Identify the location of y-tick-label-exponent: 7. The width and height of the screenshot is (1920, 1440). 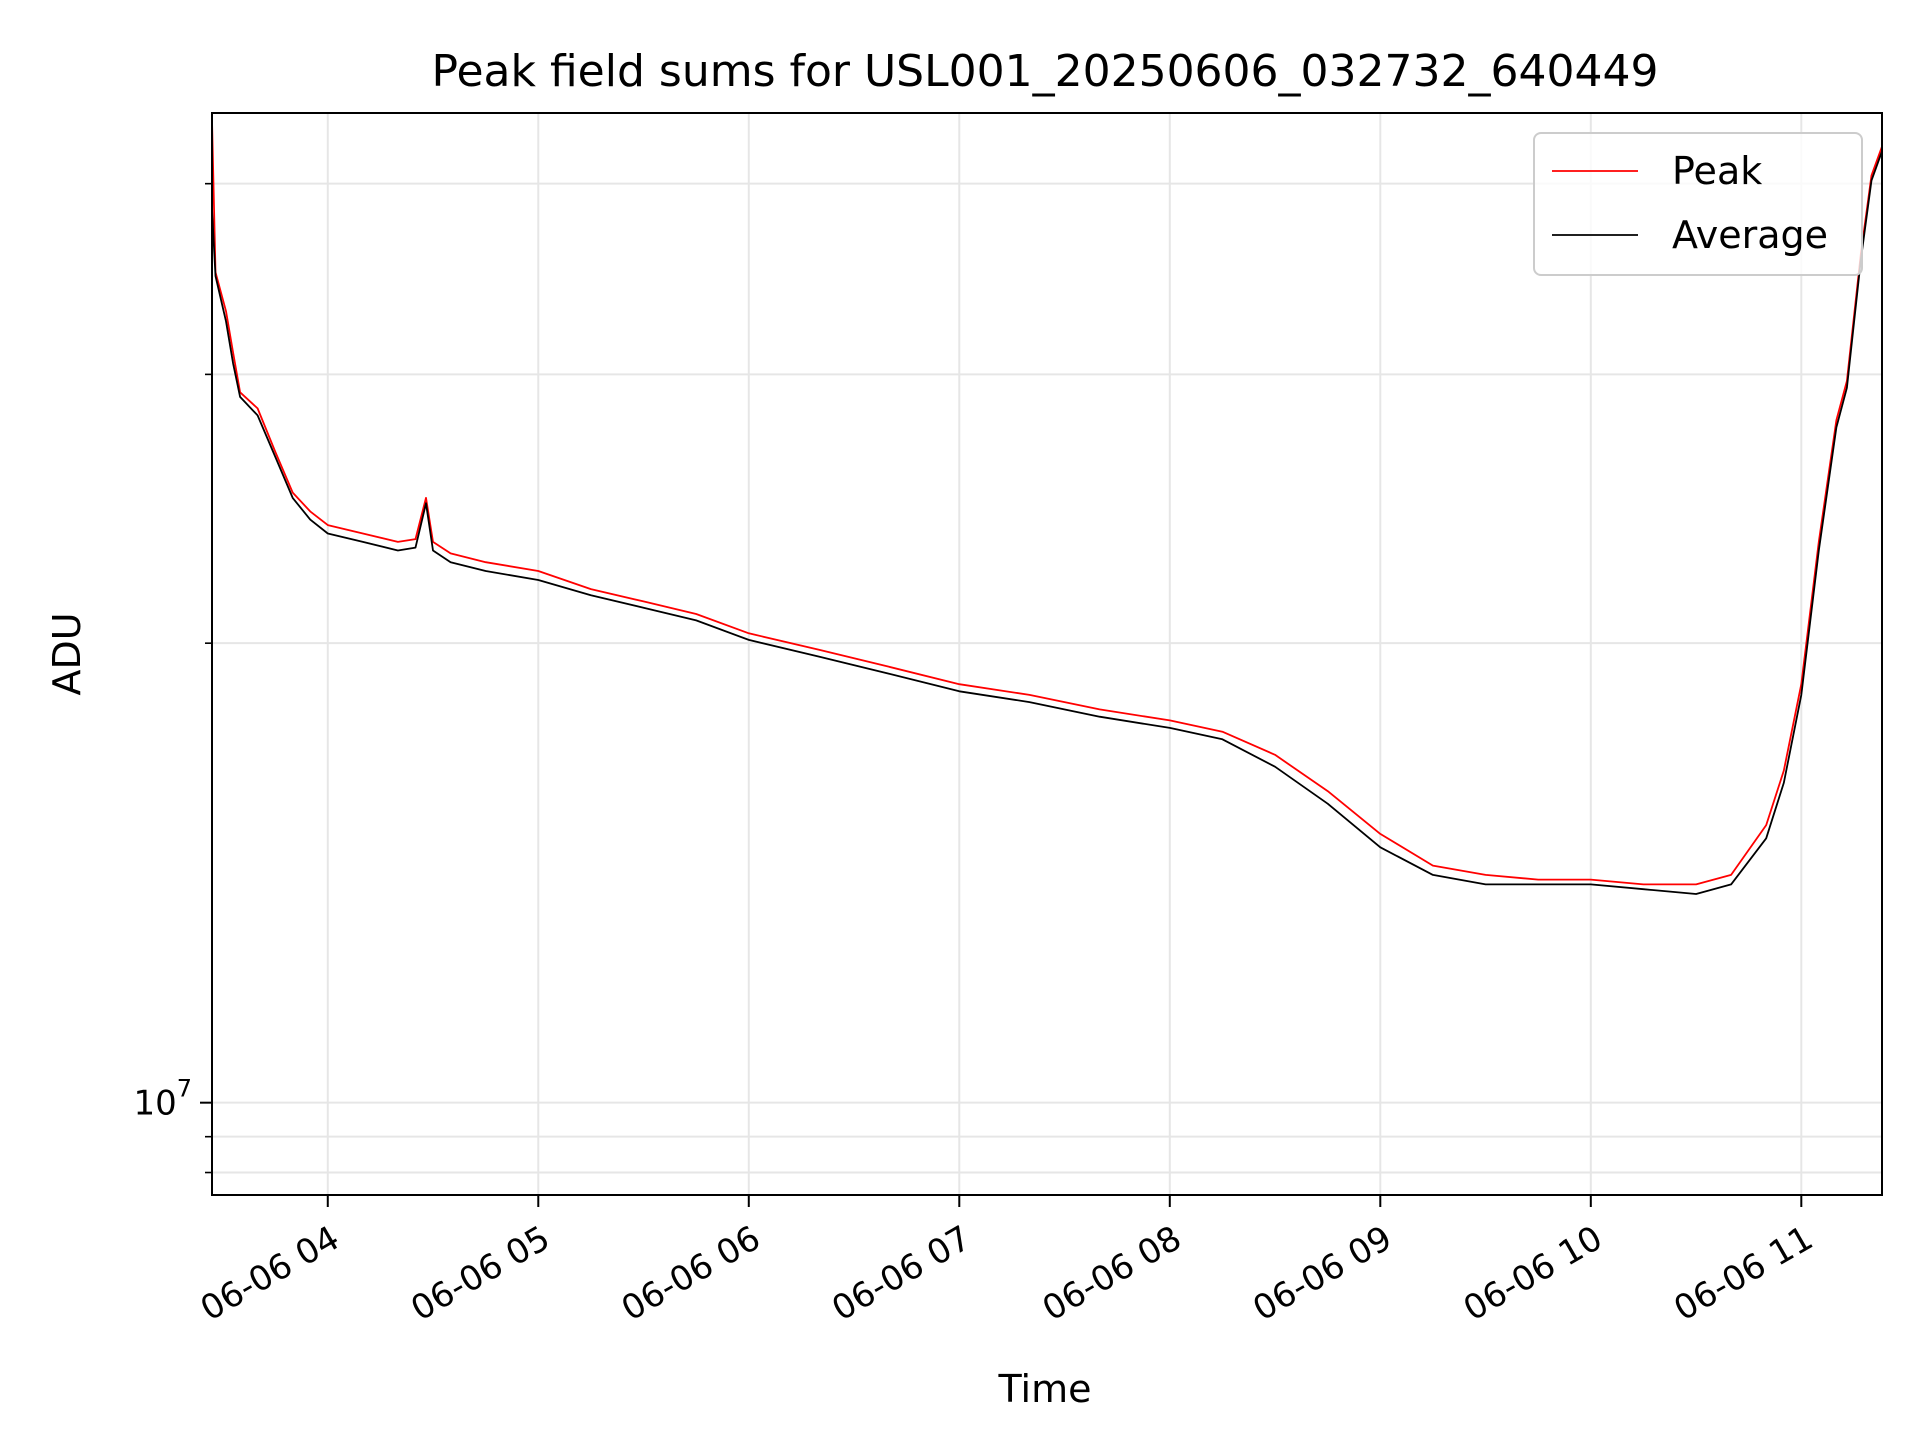
(184, 1089).